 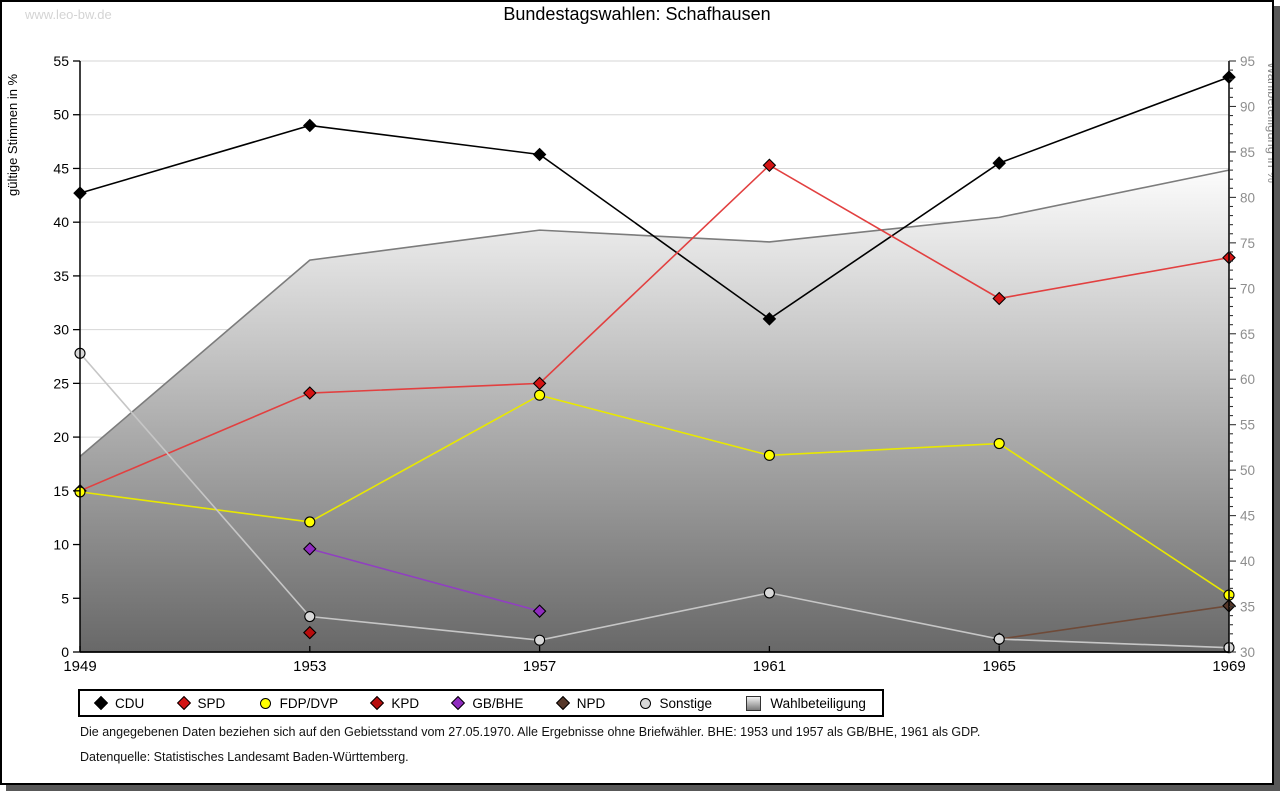 I want to click on series-line-gb-bhe, so click(x=424, y=580).